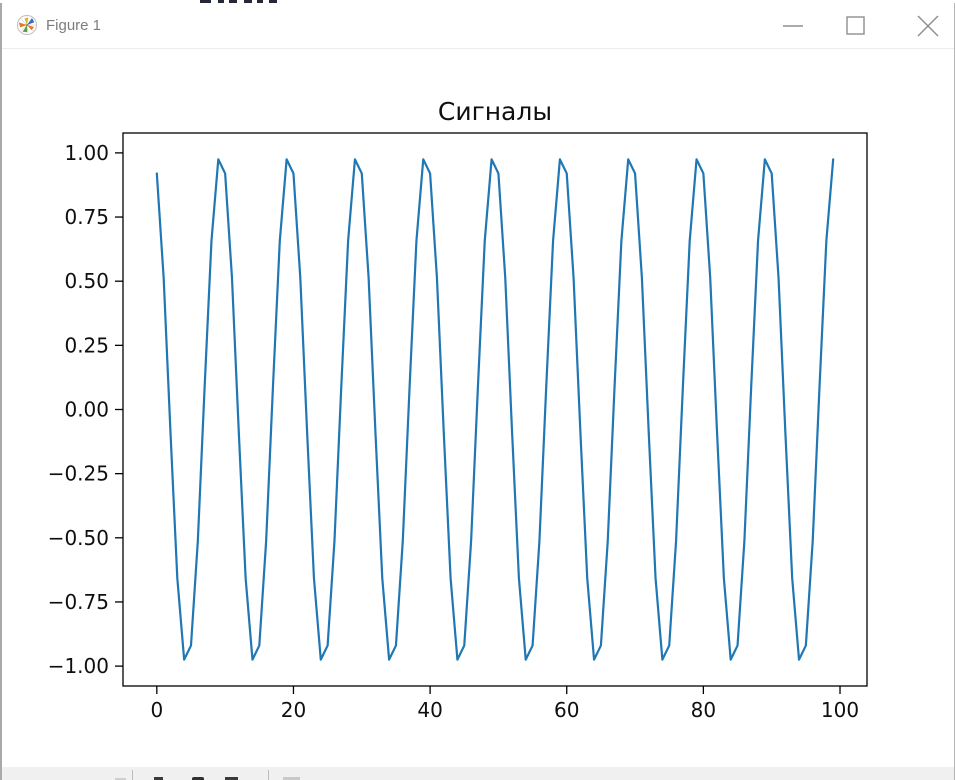  I want to click on y-tick-label: 0.50, so click(86, 281).